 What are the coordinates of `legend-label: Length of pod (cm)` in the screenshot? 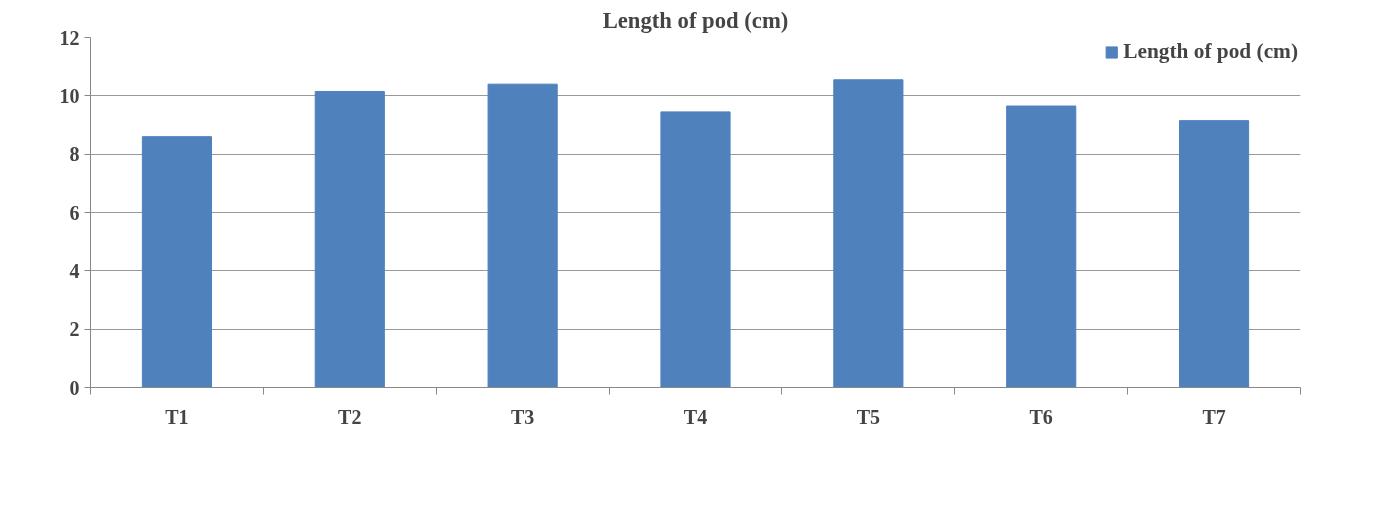 It's located at (1210, 51).